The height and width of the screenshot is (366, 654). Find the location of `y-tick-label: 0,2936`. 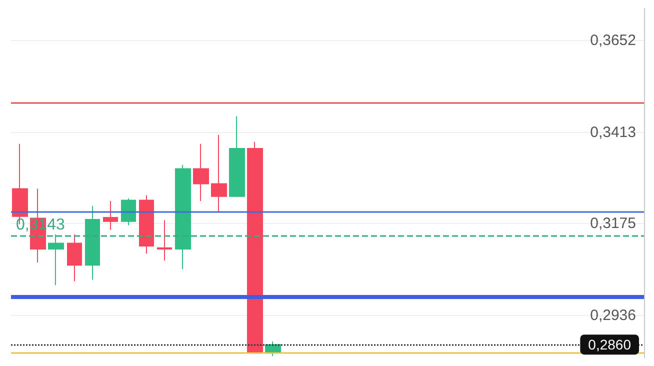

y-tick-label: 0,2936 is located at coordinates (613, 315).